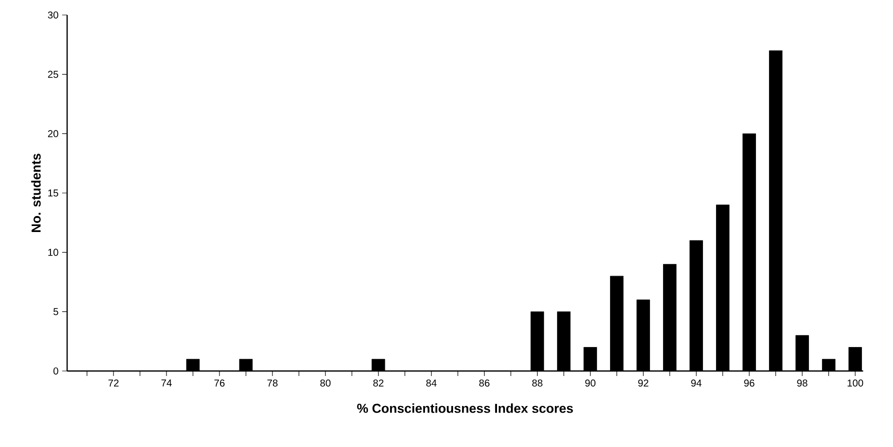  What do you see at coordinates (590, 383) in the screenshot?
I see `x-tick-label: 90` at bounding box center [590, 383].